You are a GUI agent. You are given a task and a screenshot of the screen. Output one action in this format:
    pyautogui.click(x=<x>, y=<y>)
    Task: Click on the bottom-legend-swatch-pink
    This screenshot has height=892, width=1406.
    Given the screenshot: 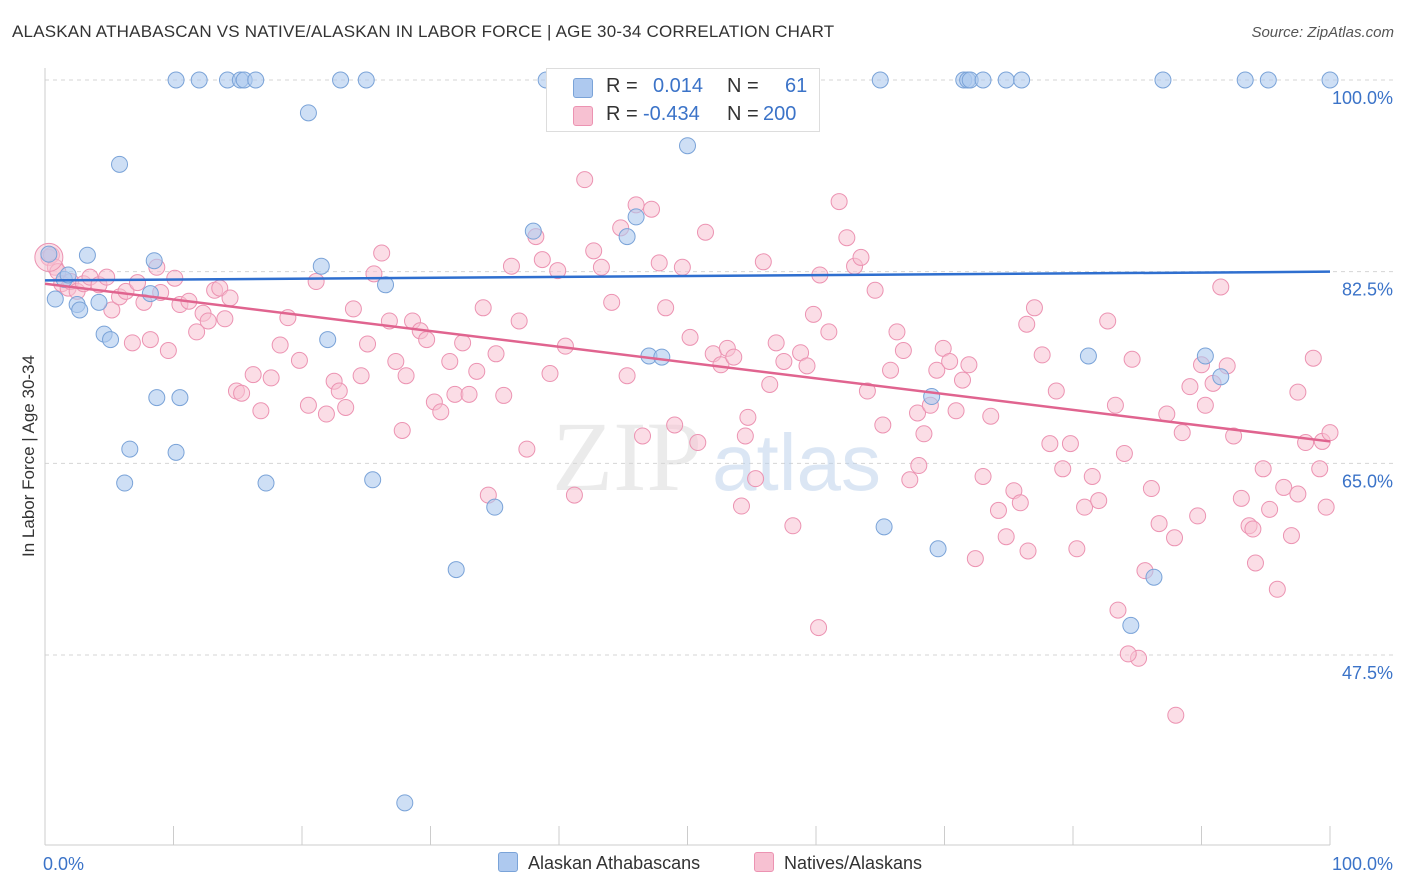 What is the action you would take?
    pyautogui.click(x=764, y=862)
    